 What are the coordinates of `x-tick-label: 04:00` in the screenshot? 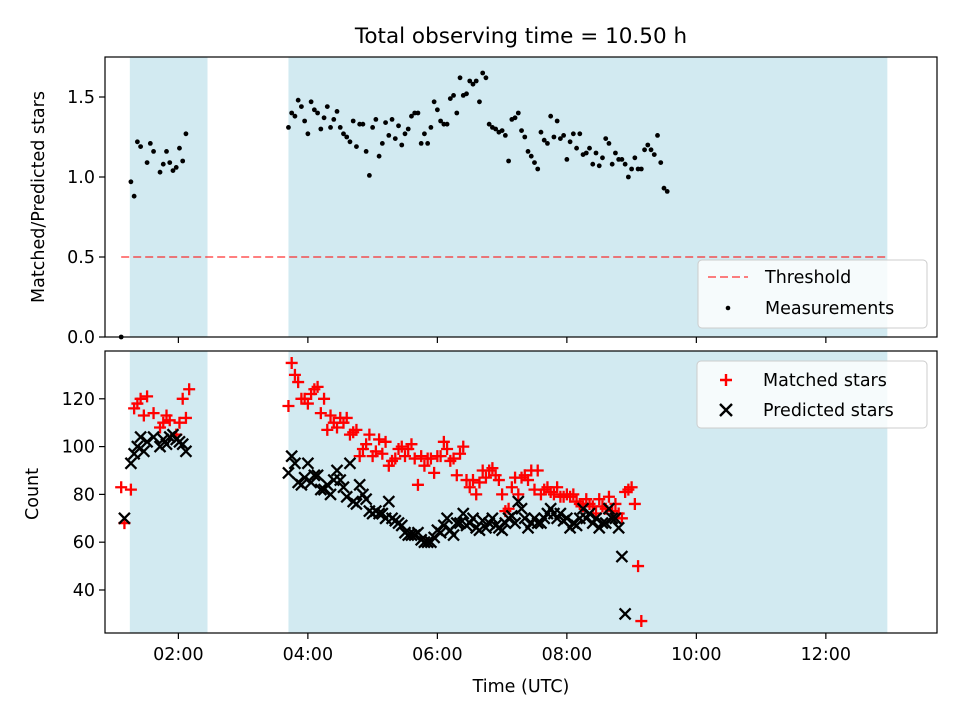 It's located at (308, 655).